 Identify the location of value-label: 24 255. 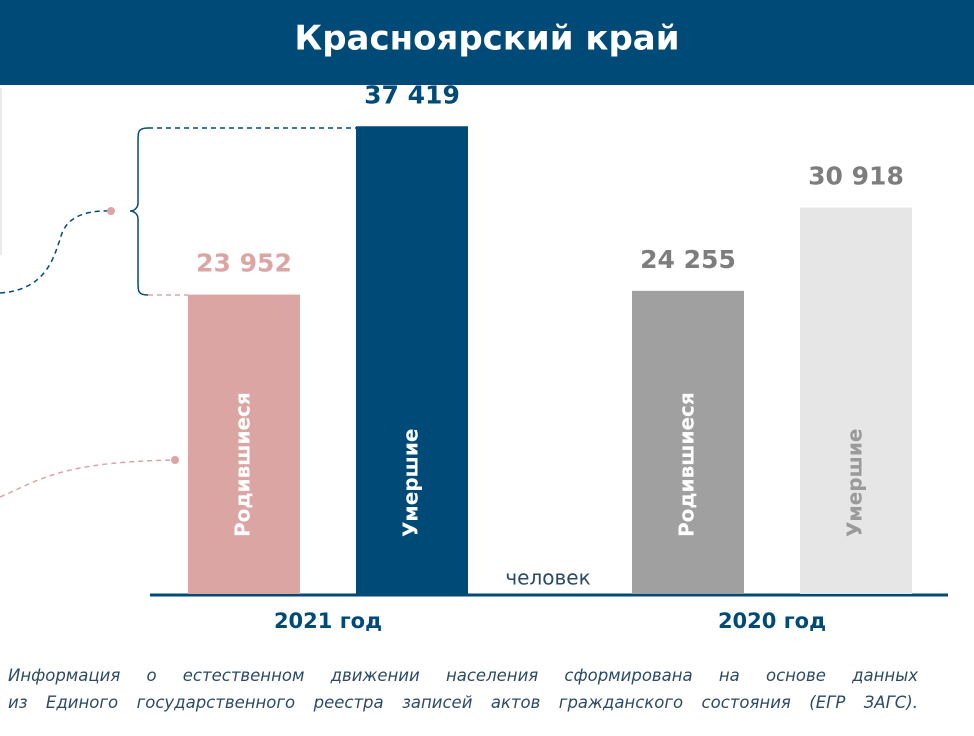
(688, 259).